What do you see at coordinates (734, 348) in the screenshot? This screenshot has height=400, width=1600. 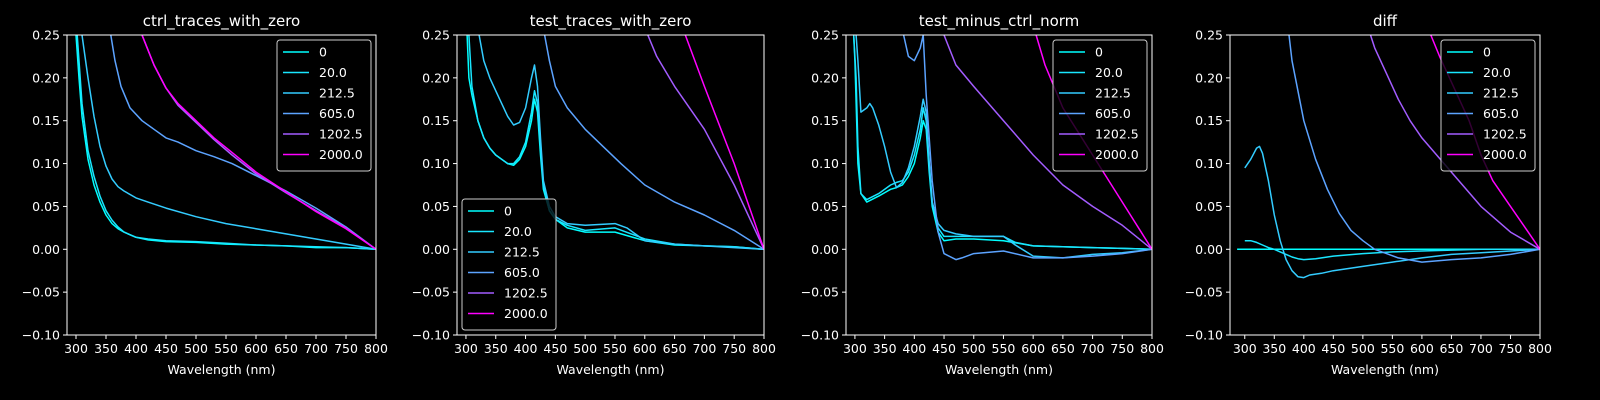 I see `x-tick-label: 750` at bounding box center [734, 348].